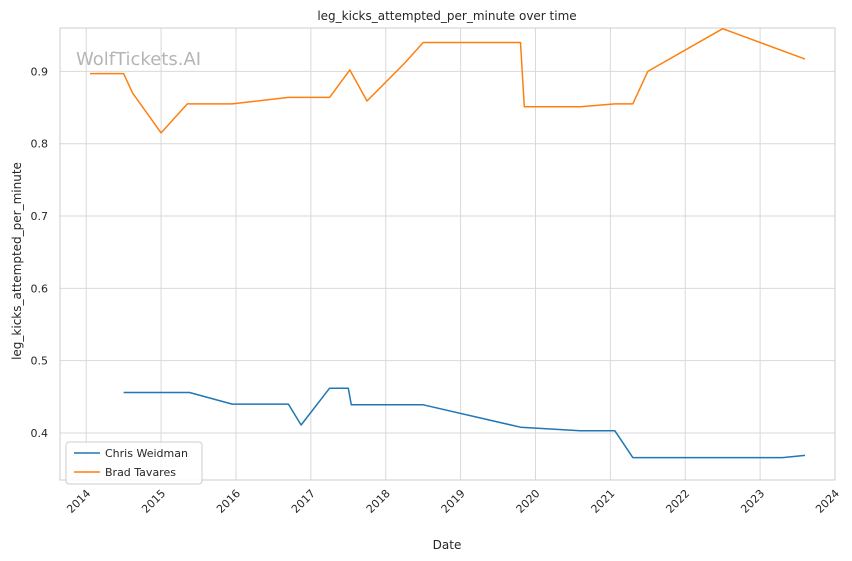 This screenshot has height=561, width=852. Describe the element at coordinates (40, 433) in the screenshot. I see `y-tick-label: 0.4` at that location.